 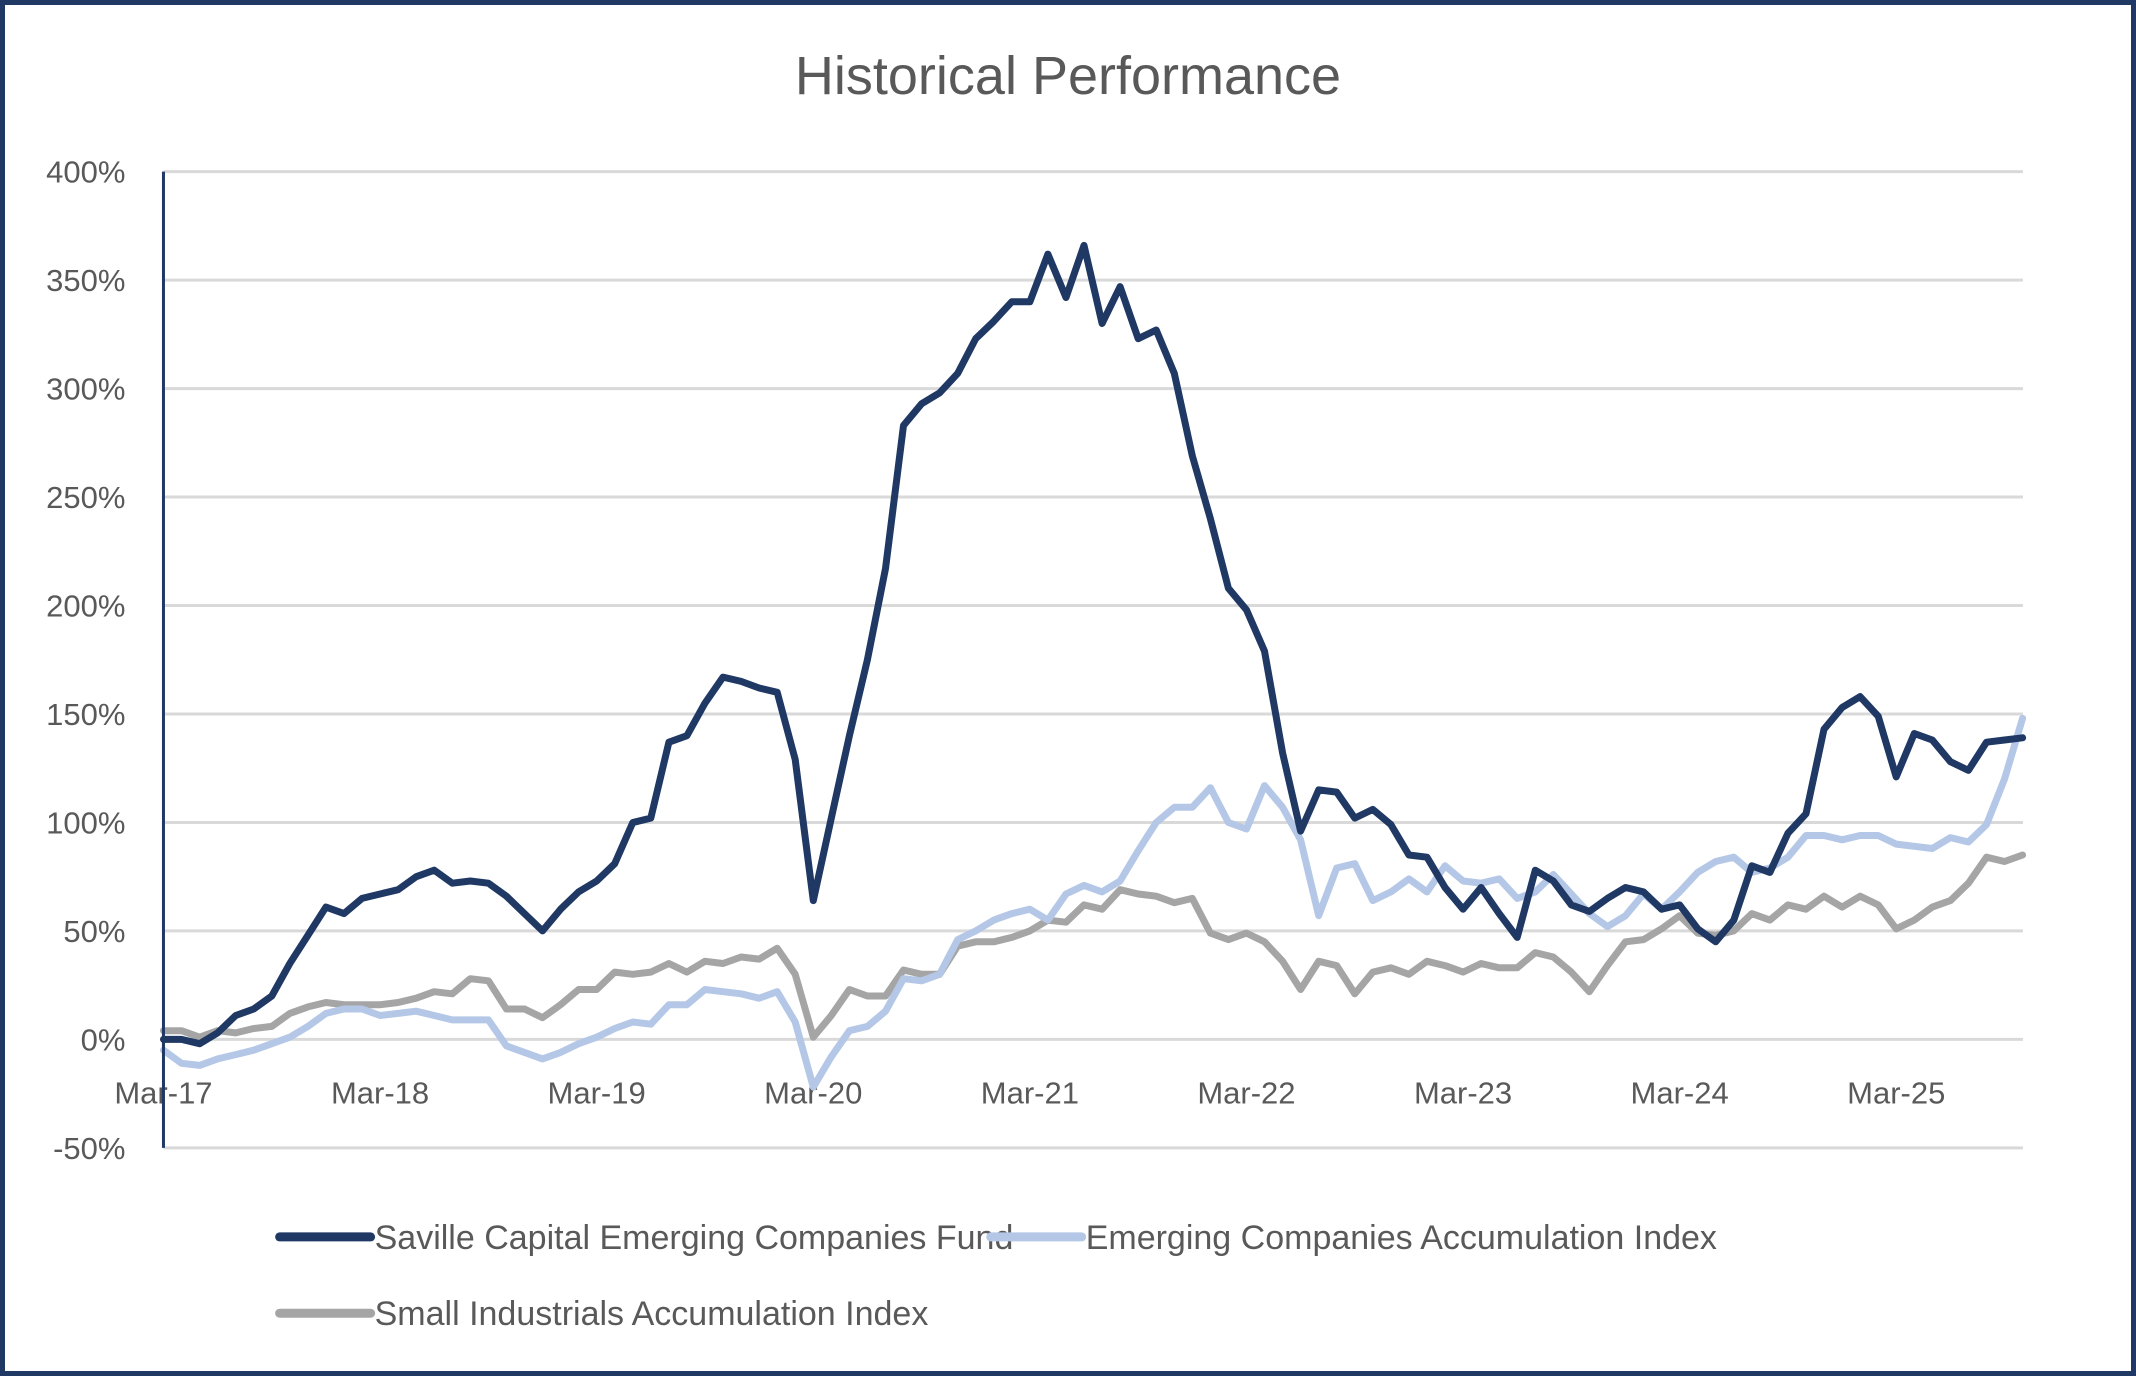 What do you see at coordinates (85, 822) in the screenshot?
I see `y-tick-label: 100%` at bounding box center [85, 822].